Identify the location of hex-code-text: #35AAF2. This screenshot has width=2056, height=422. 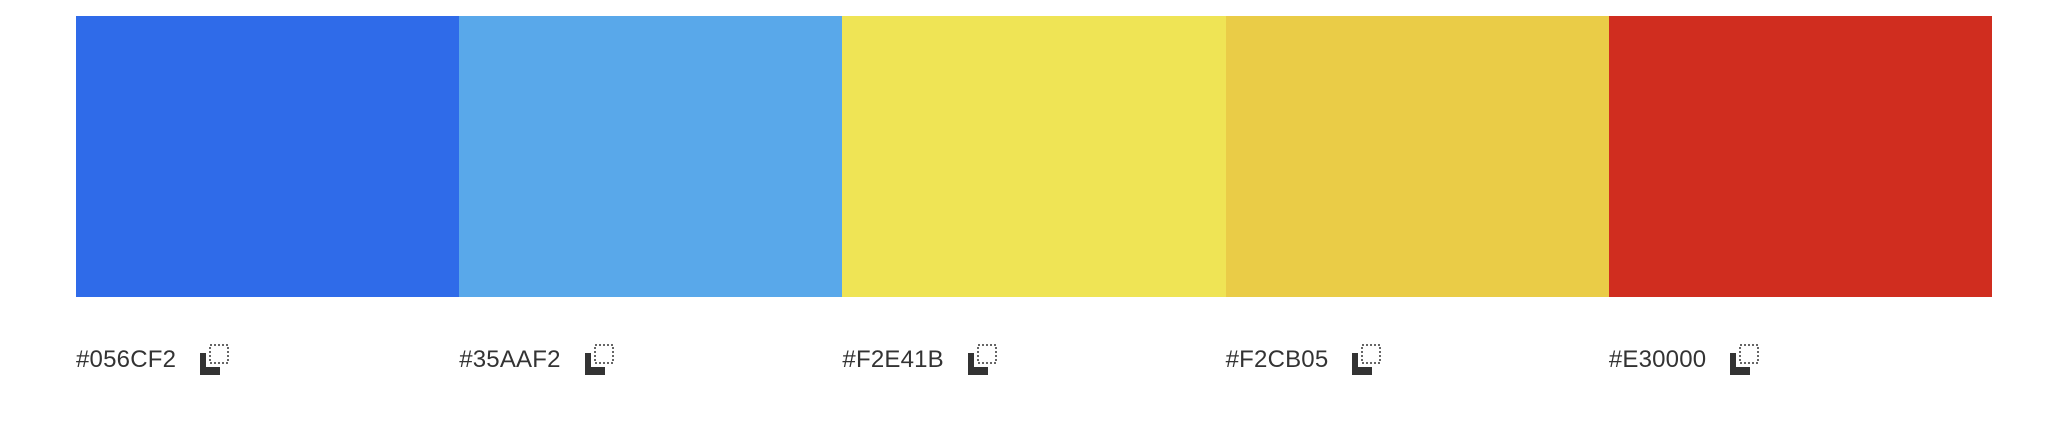
(510, 359).